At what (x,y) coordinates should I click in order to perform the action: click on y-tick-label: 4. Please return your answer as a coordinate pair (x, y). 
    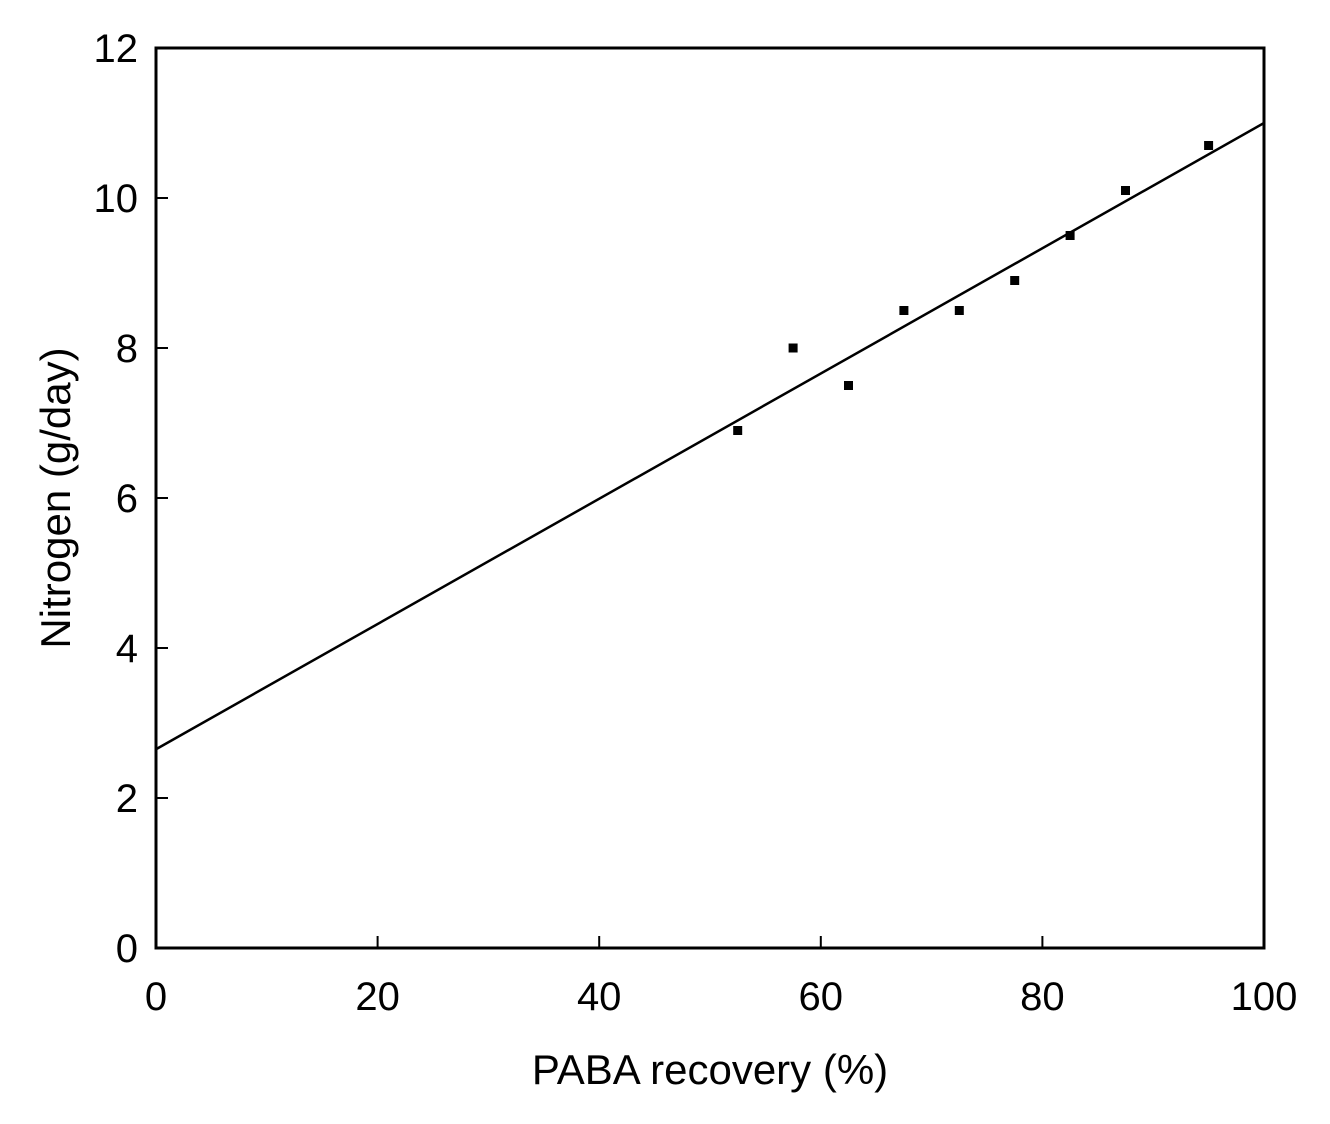
    Looking at the image, I should click on (127, 649).